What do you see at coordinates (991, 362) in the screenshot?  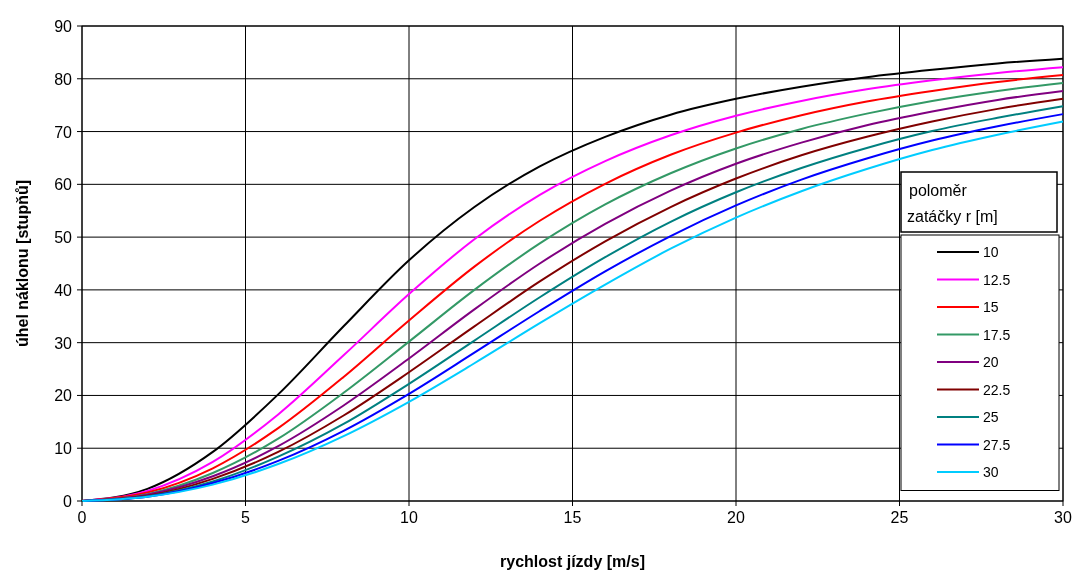 I see `legend-label: 20` at bounding box center [991, 362].